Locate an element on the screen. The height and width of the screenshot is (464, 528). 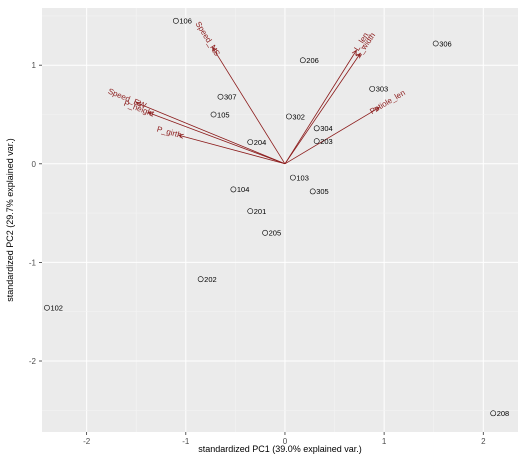
x-tick-label: -1 is located at coordinates (186, 441).